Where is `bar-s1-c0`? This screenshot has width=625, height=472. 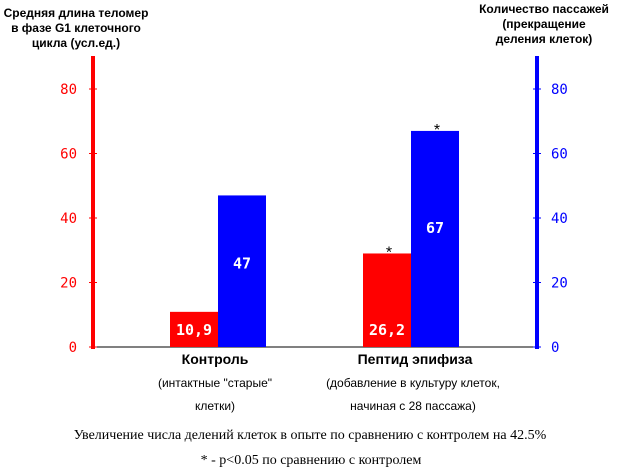 bar-s1-c0 is located at coordinates (242, 271).